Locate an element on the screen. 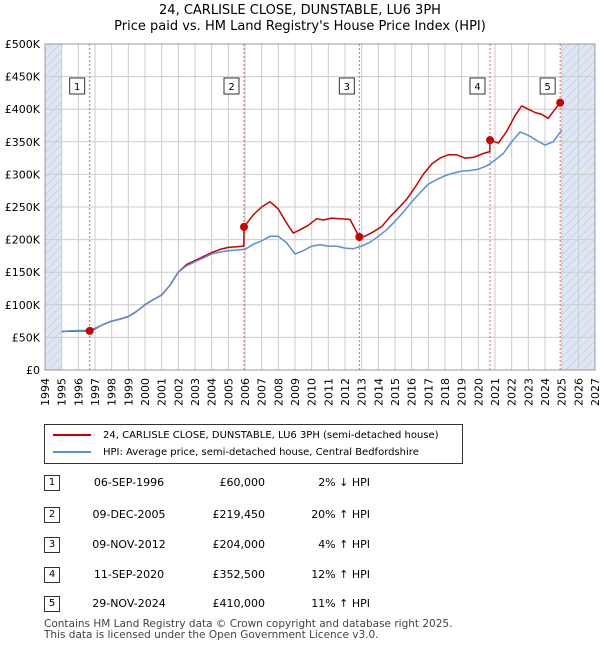 This screenshot has width=600, height=650. x-tick-label: 1994 is located at coordinates (45, 392).